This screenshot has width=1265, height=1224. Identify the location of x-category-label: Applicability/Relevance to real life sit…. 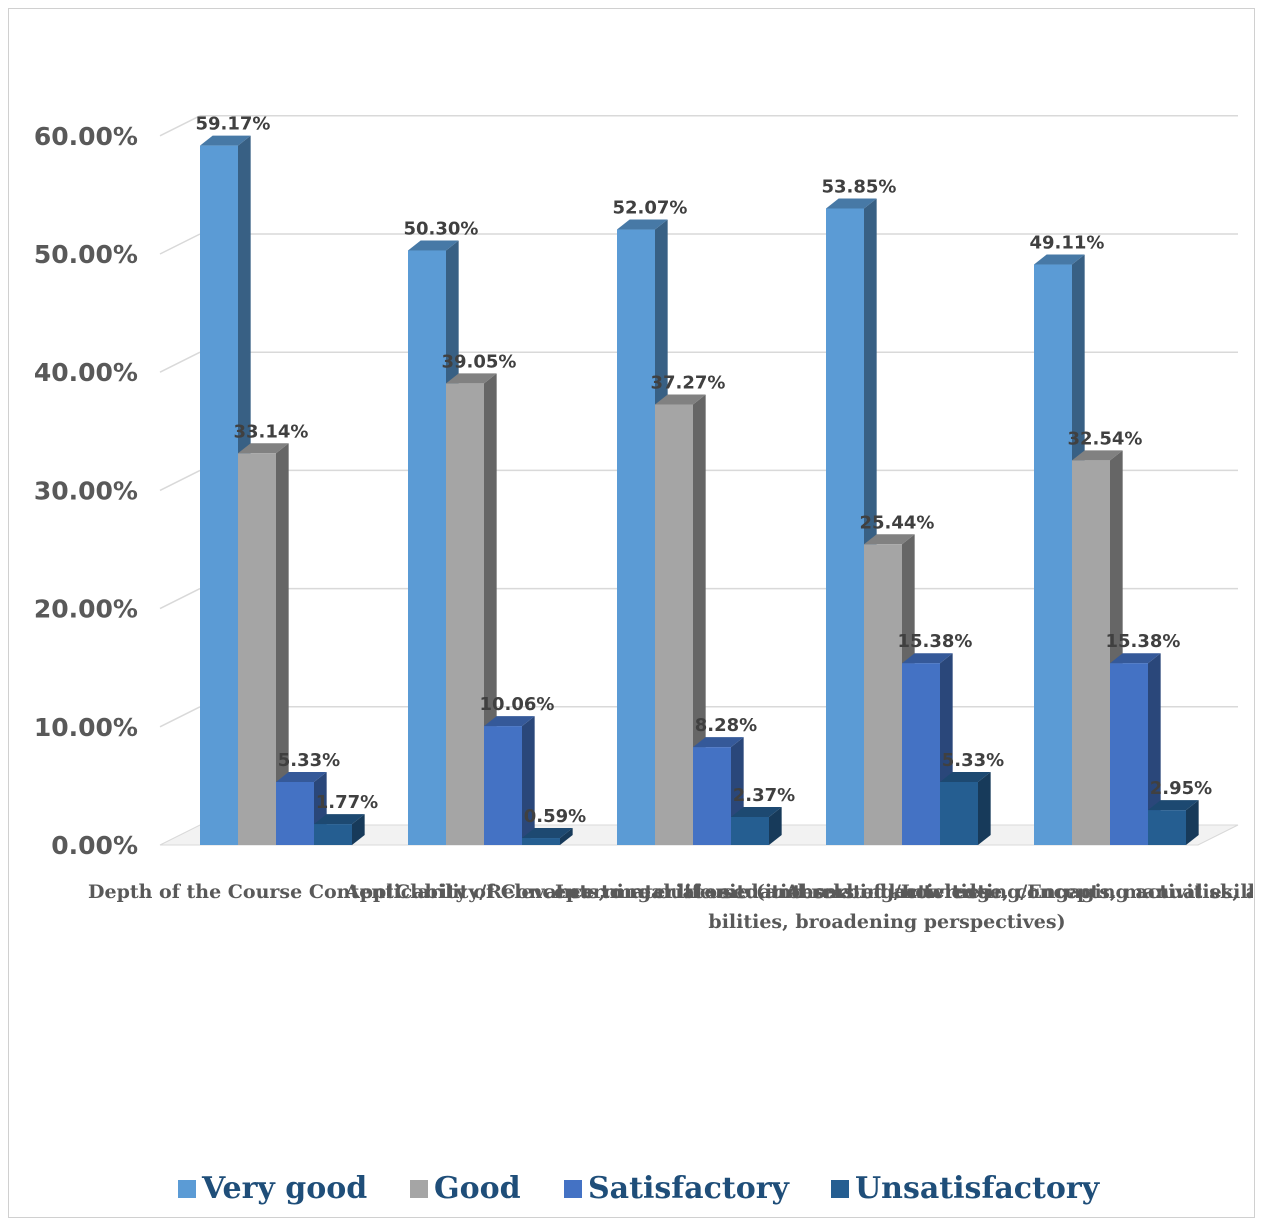
(584, 892).